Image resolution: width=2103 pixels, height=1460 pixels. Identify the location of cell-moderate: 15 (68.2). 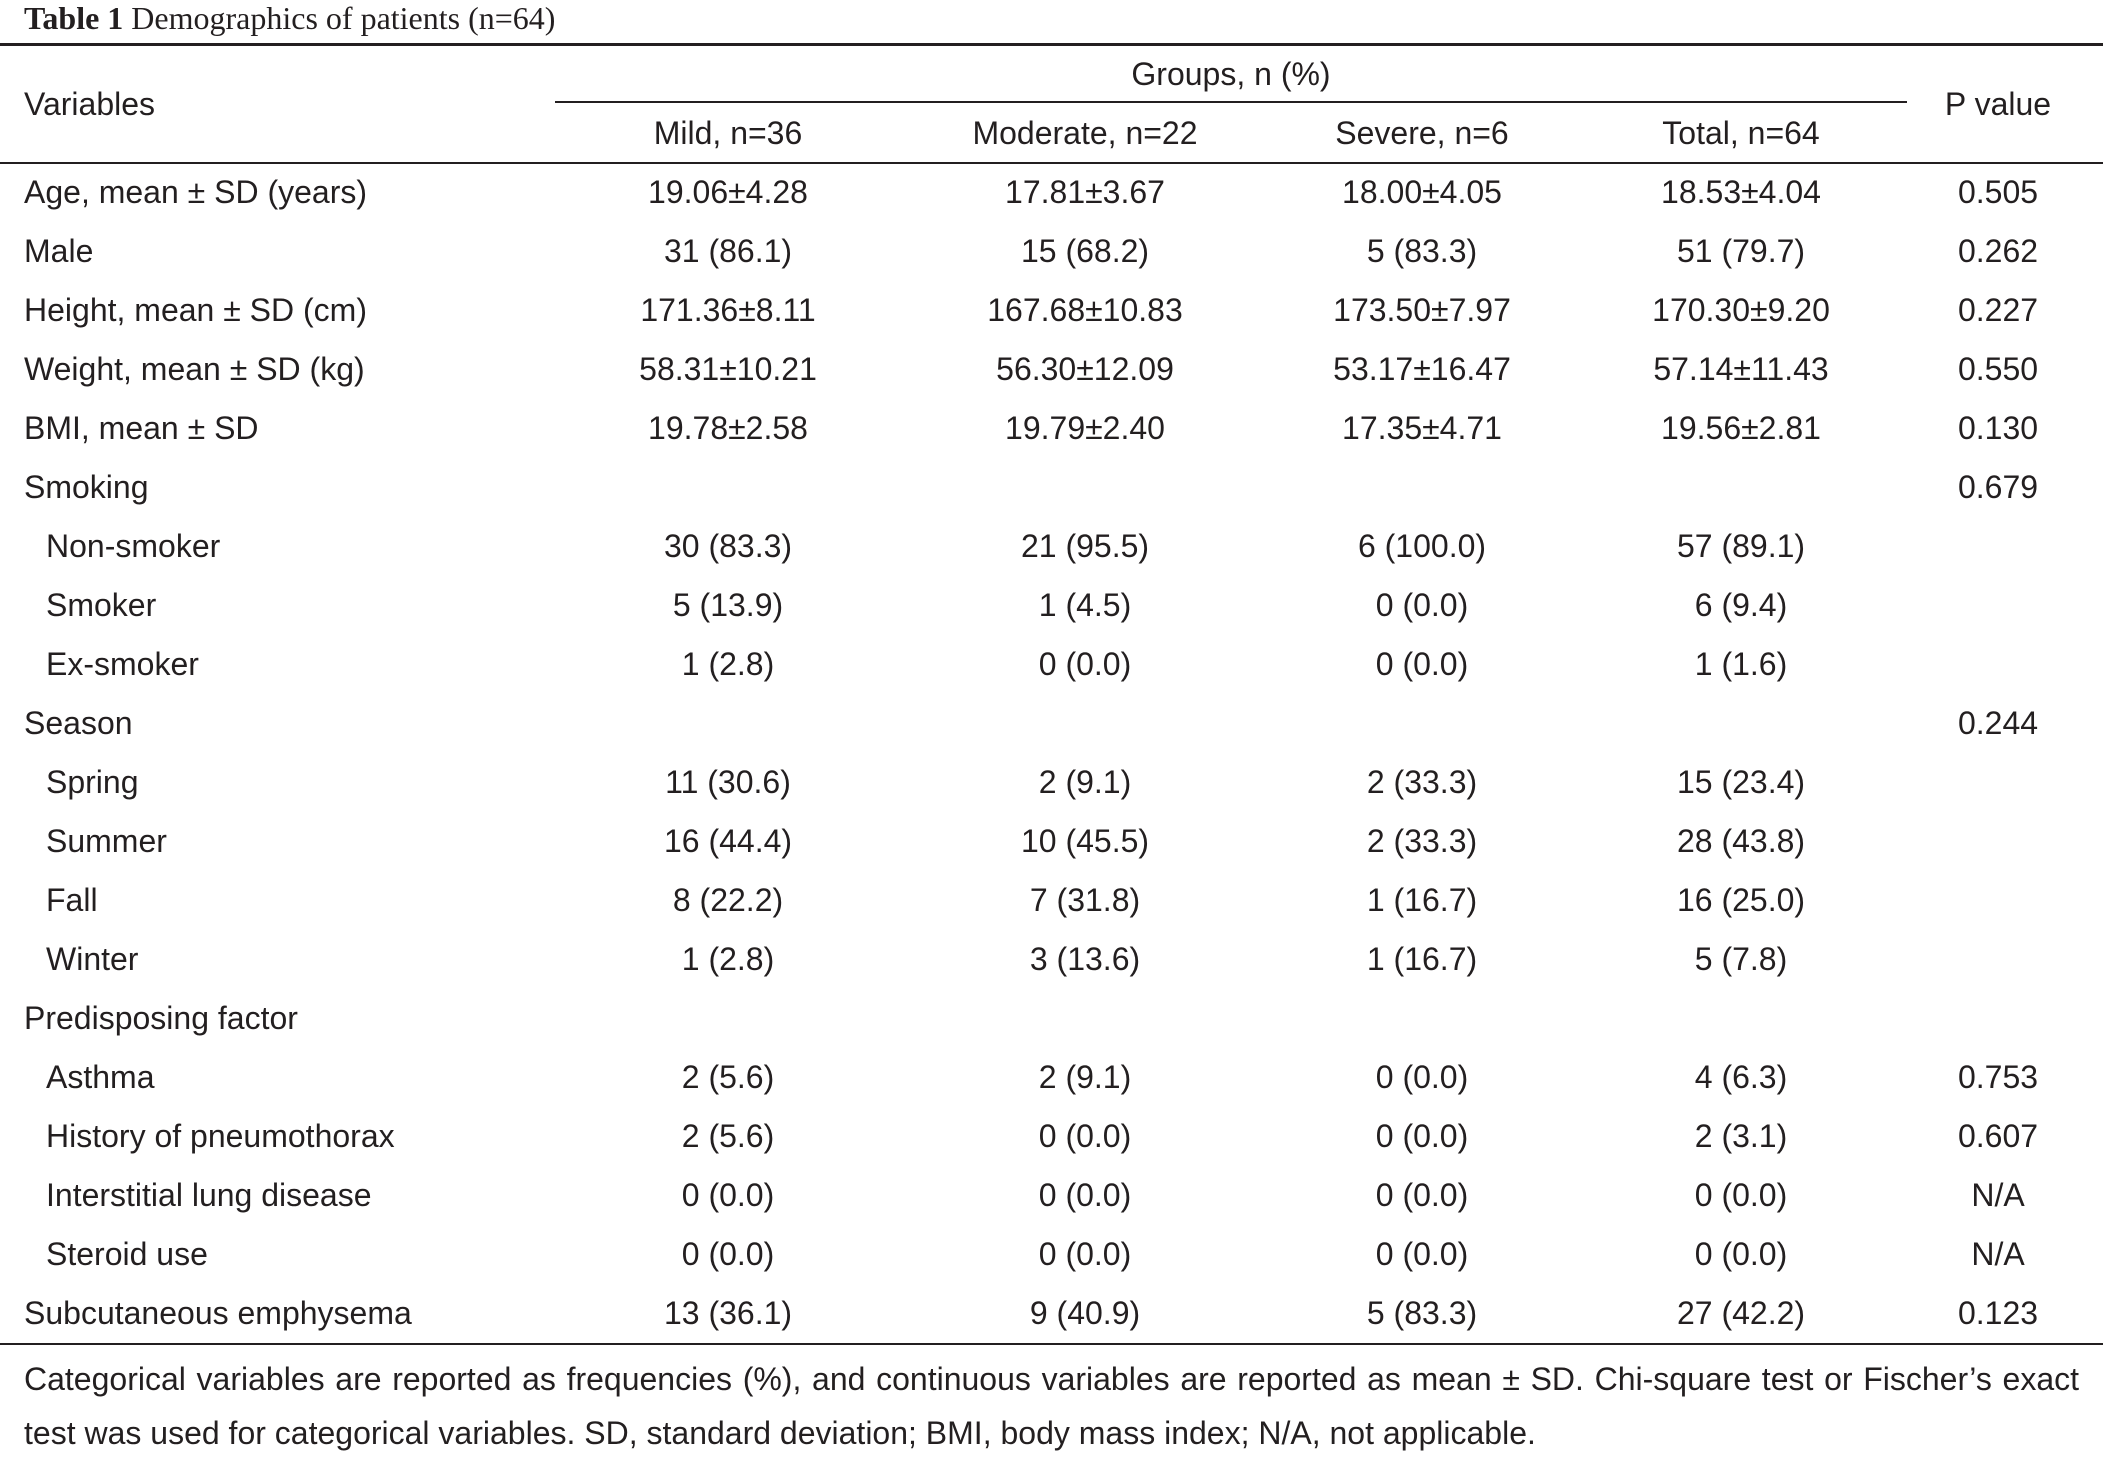
(1085, 251).